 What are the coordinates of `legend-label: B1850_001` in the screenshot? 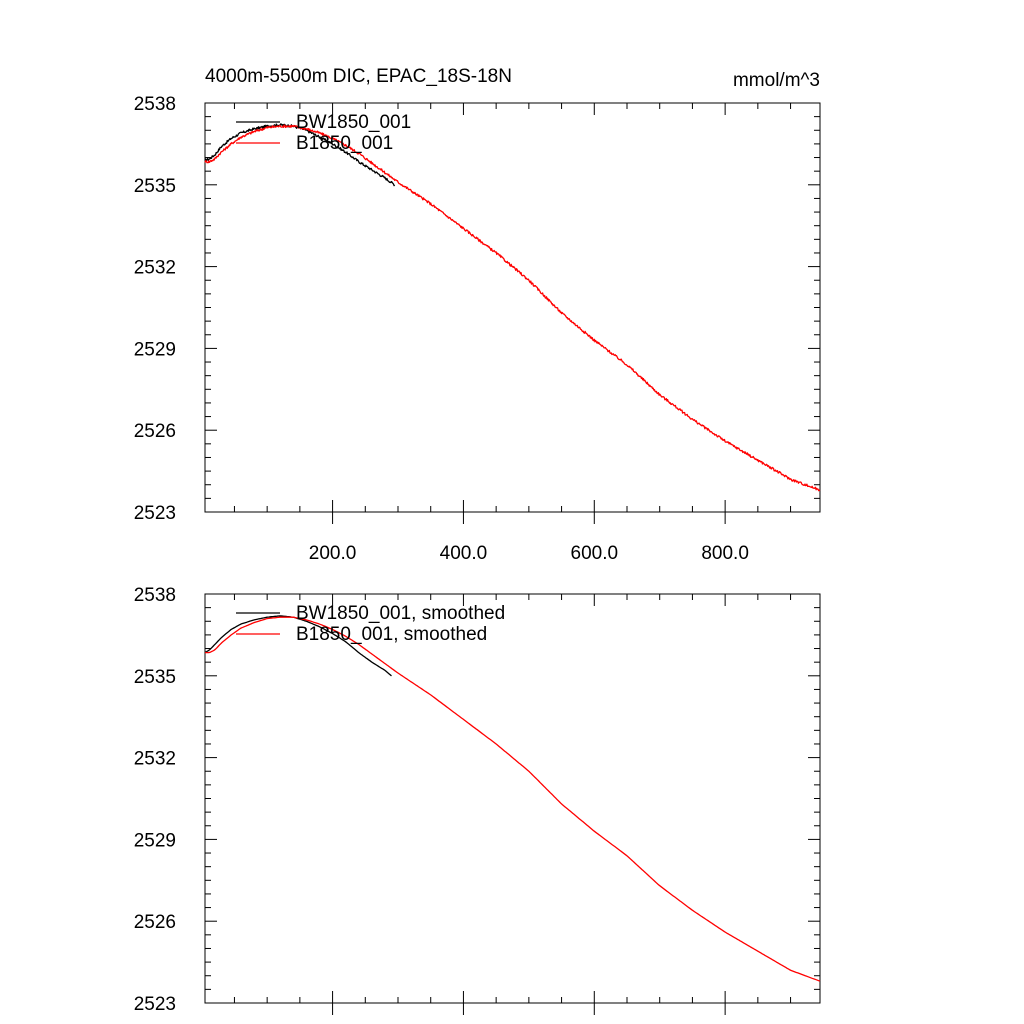 It's located at (344, 143).